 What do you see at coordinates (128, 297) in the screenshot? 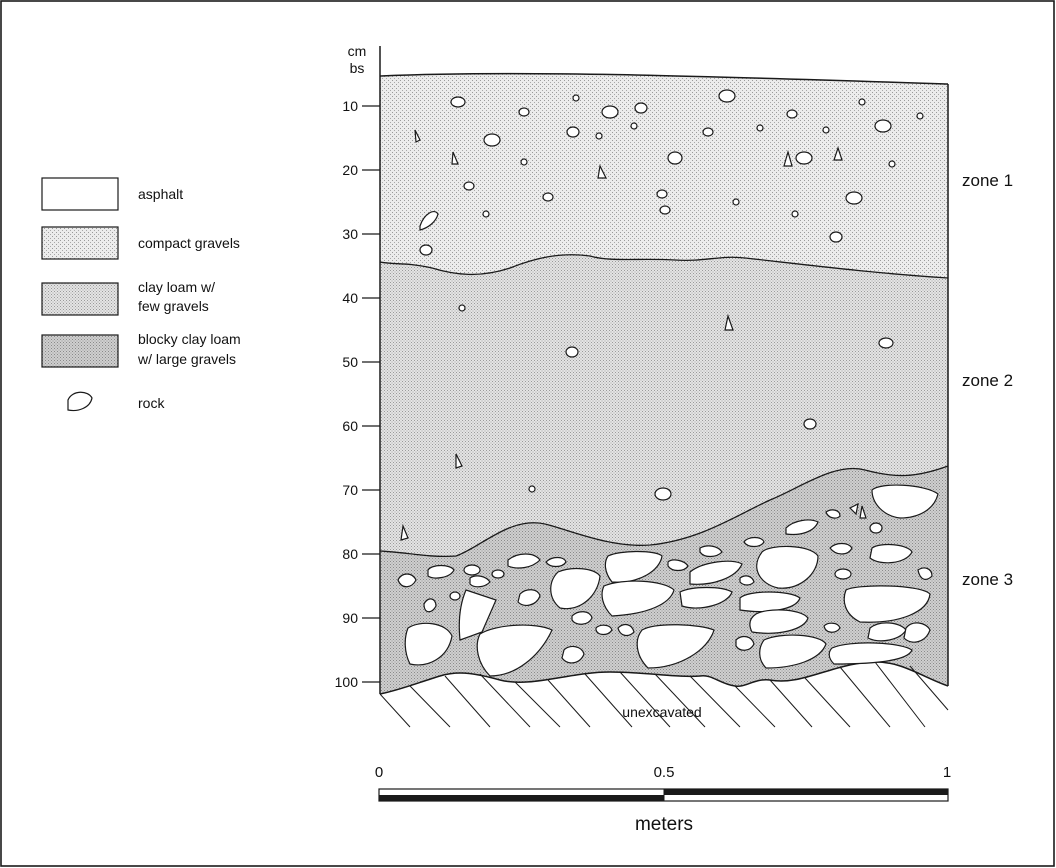
I see `legend-item-clay-loam: clay loam w/ few gravels` at bounding box center [128, 297].